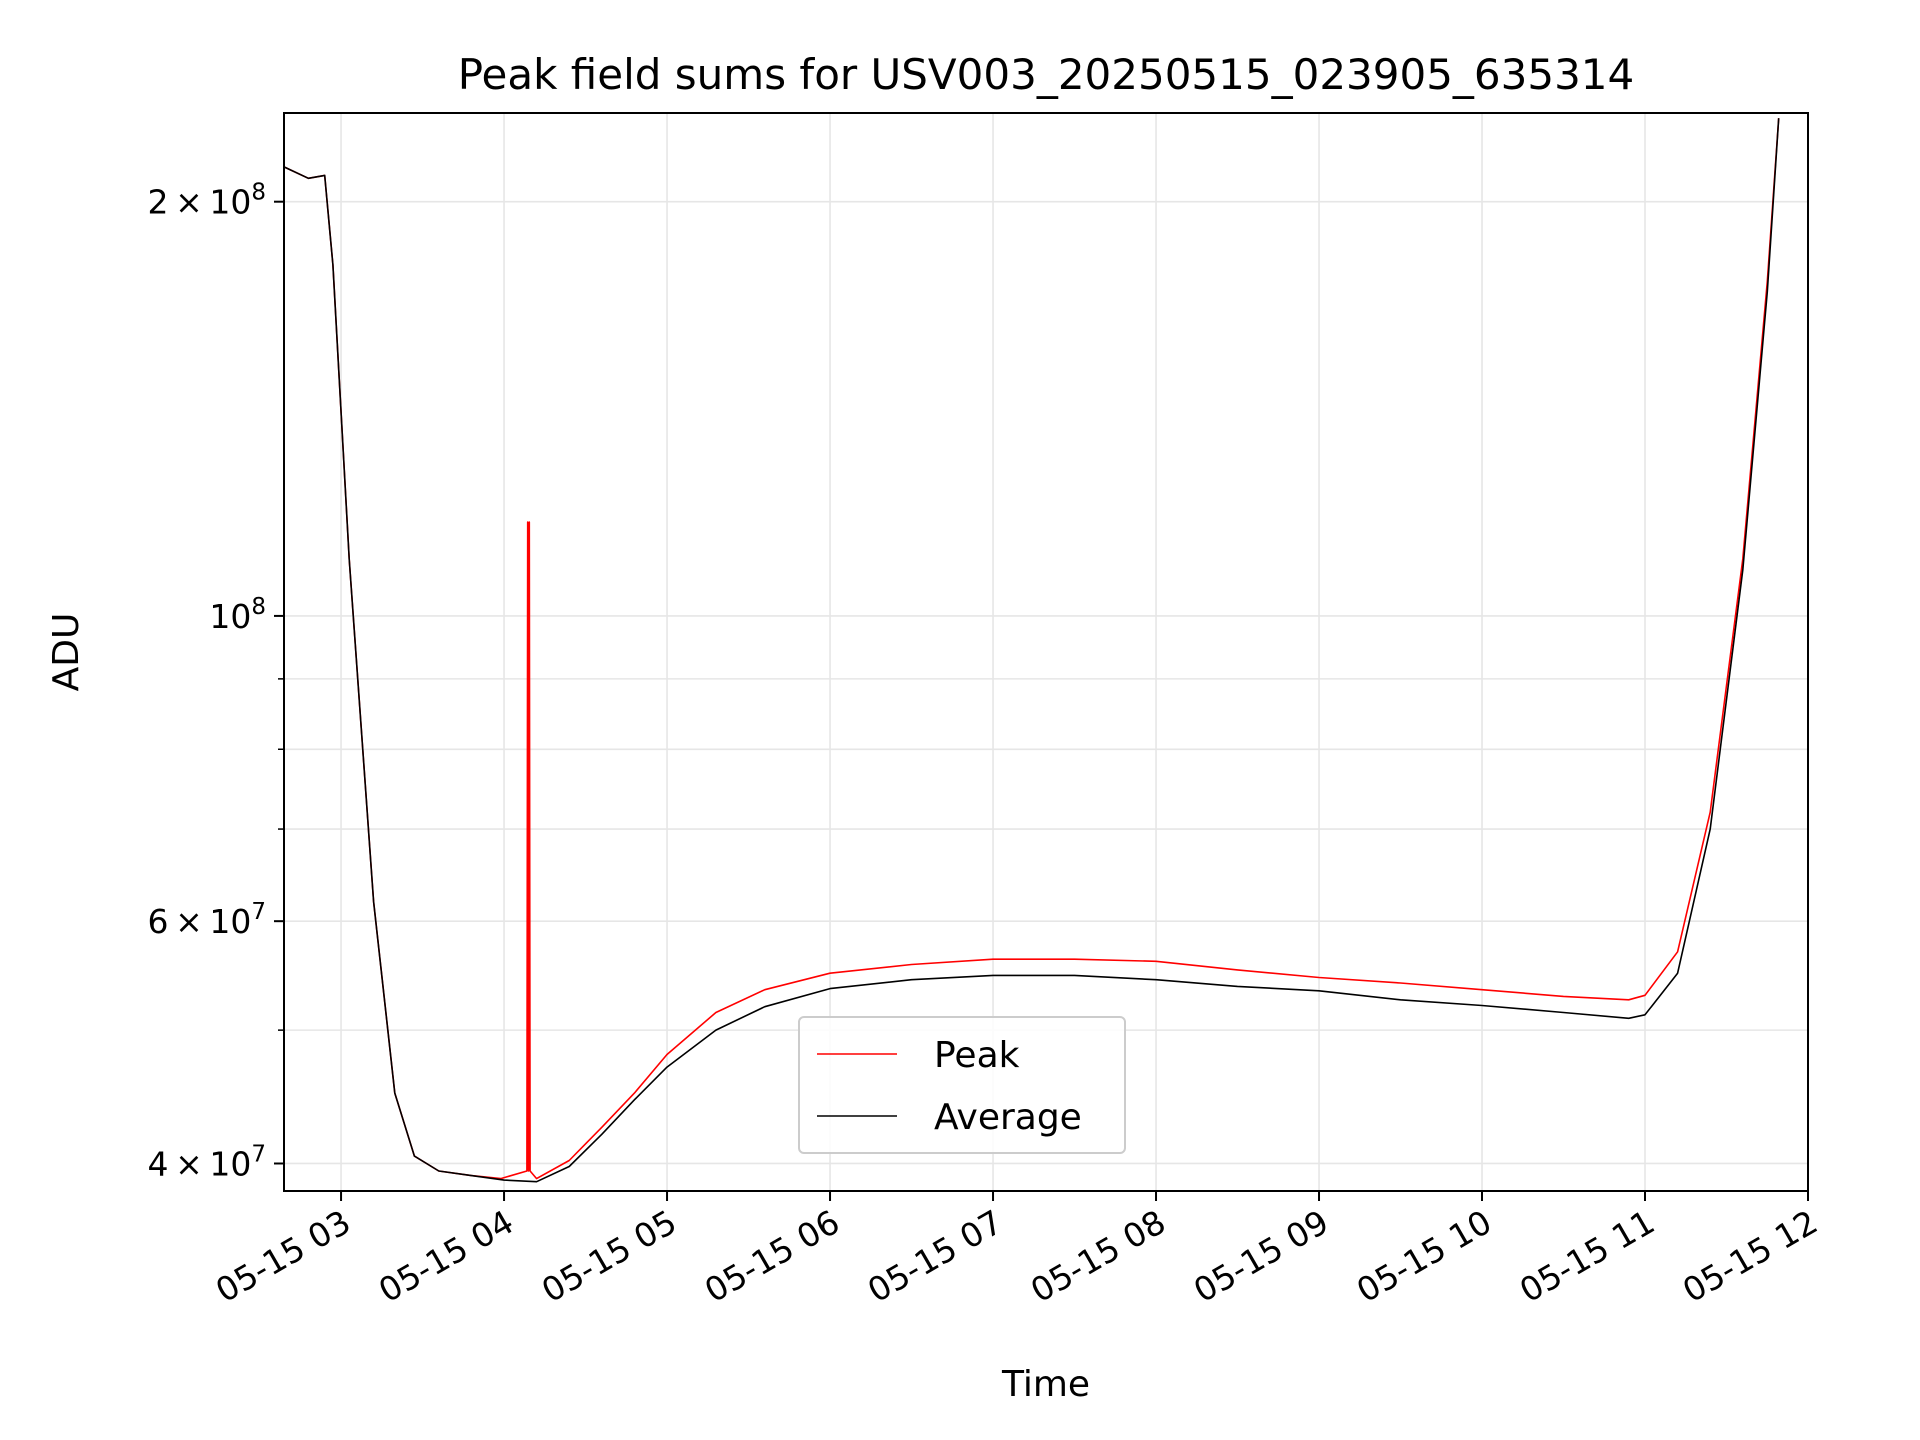  I want to click on y-tick-label: 108, so click(237, 615).